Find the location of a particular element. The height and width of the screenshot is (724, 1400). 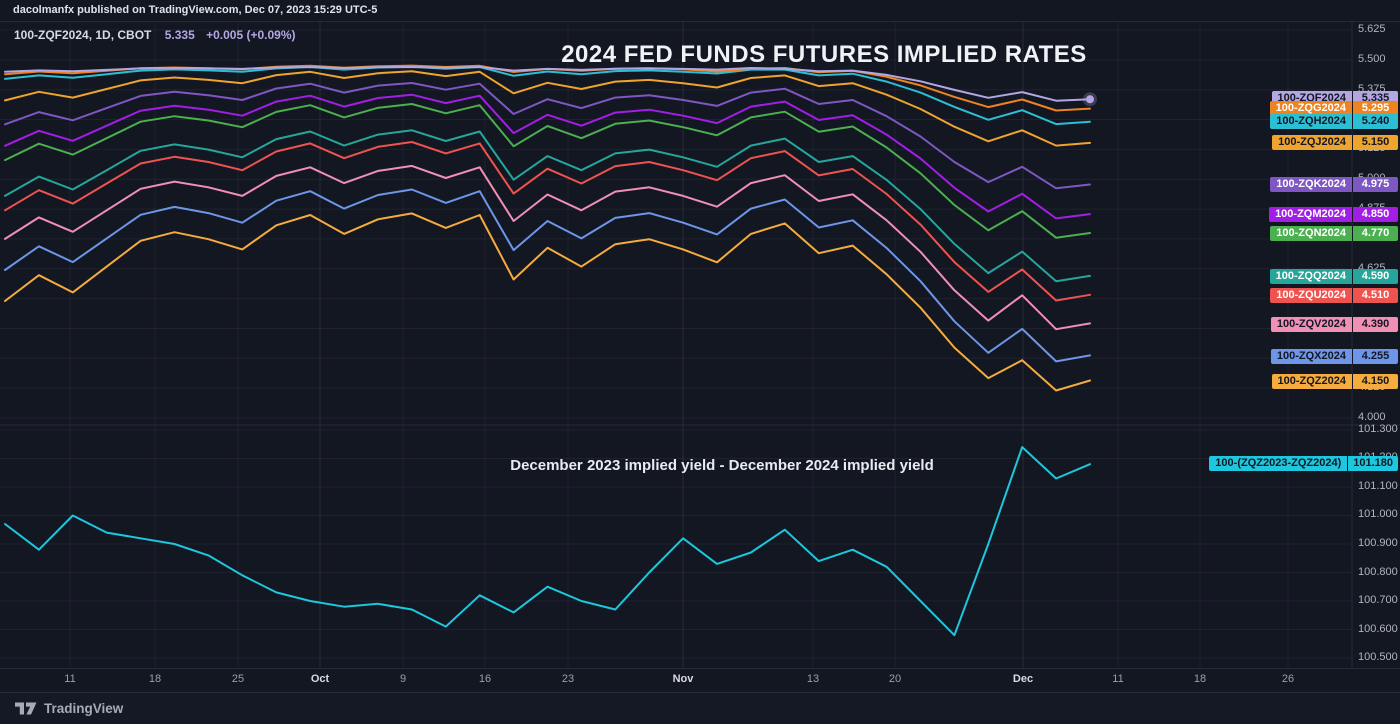

price-label-100-ZQZ2024: 100-ZQZ2024 4.150 is located at coordinates (1334, 381).